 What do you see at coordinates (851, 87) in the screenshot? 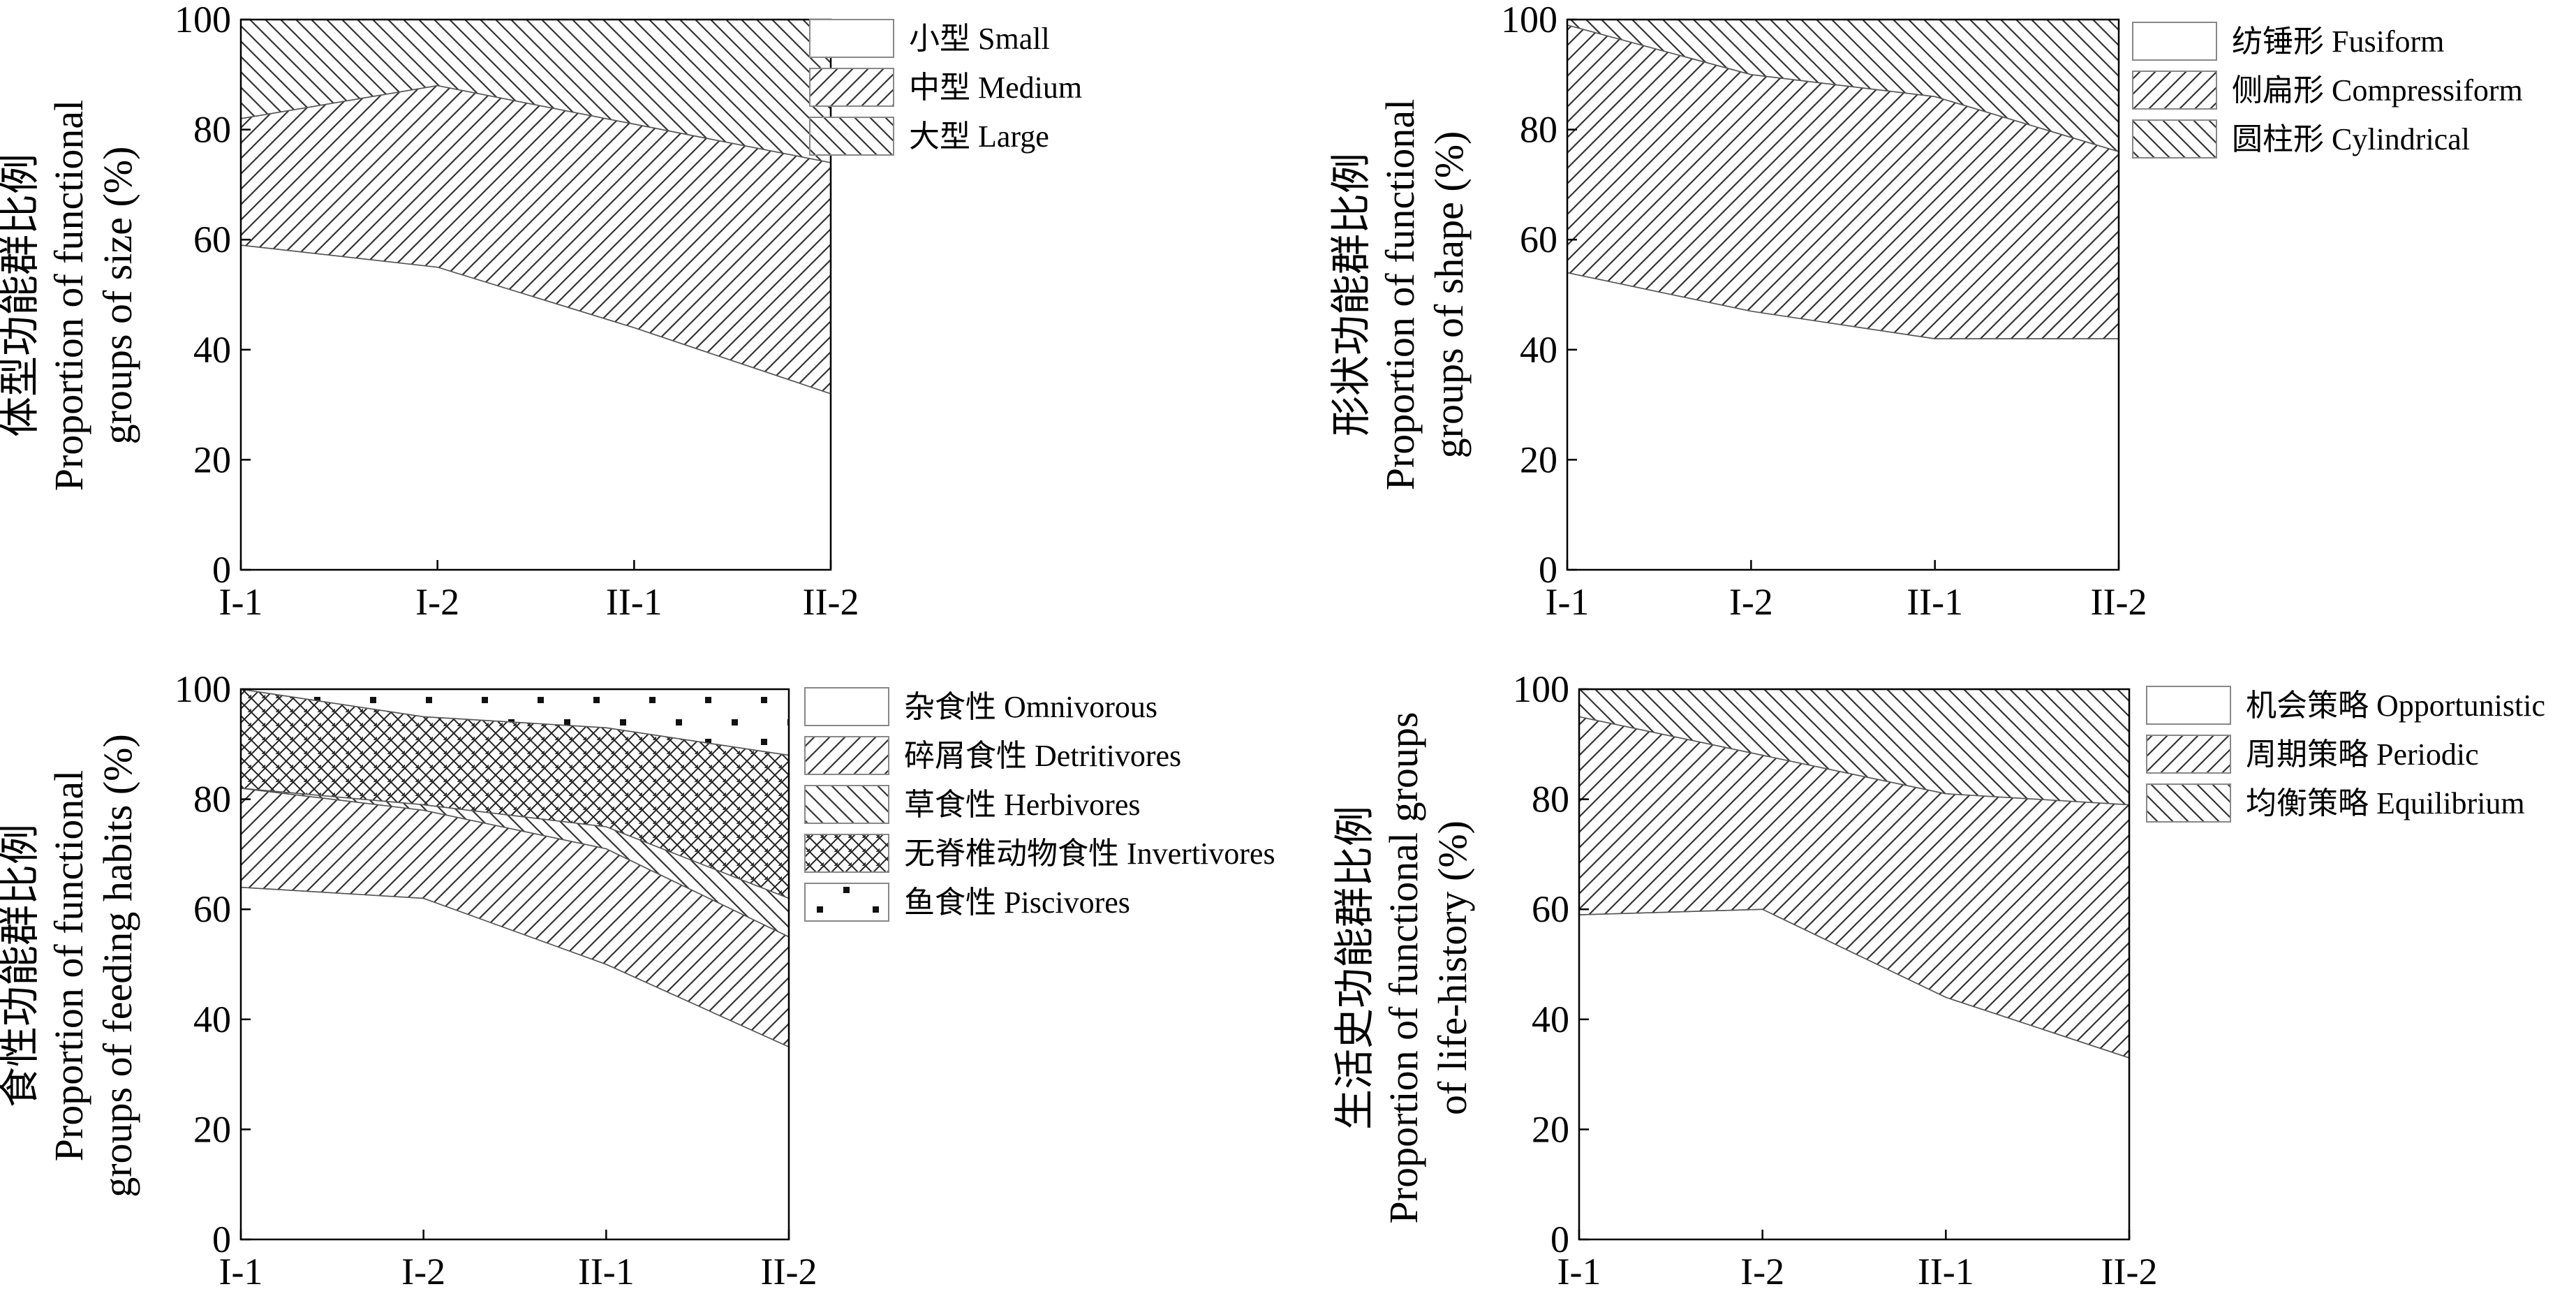
I see `legend-swatch-medium` at bounding box center [851, 87].